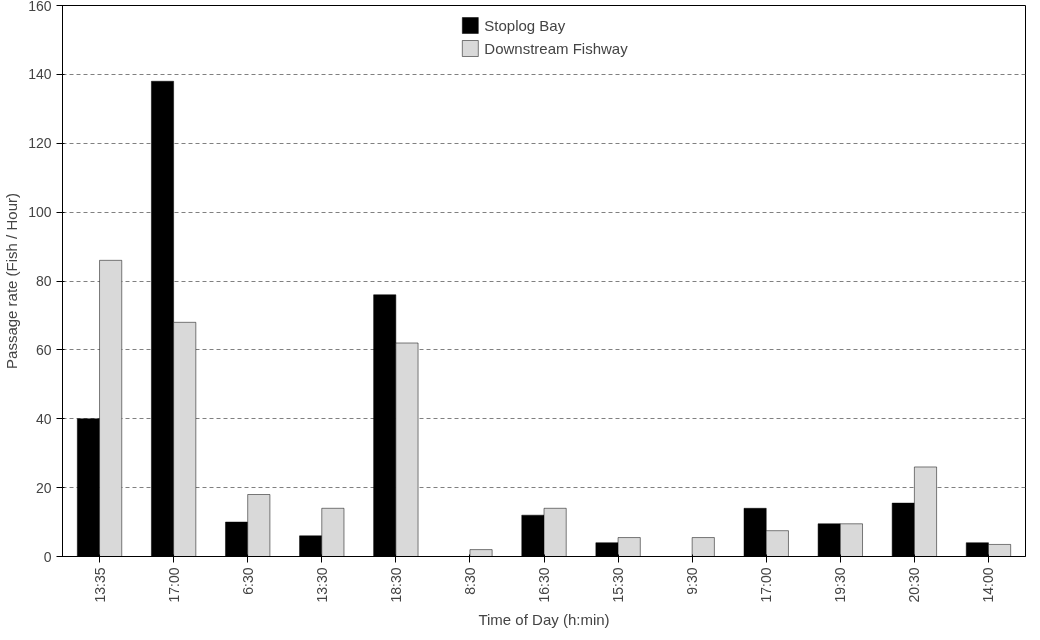 Image resolution: width=1040 pixels, height=640 pixels. What do you see at coordinates (43, 487) in the screenshot?
I see `y-tick-label: 20` at bounding box center [43, 487].